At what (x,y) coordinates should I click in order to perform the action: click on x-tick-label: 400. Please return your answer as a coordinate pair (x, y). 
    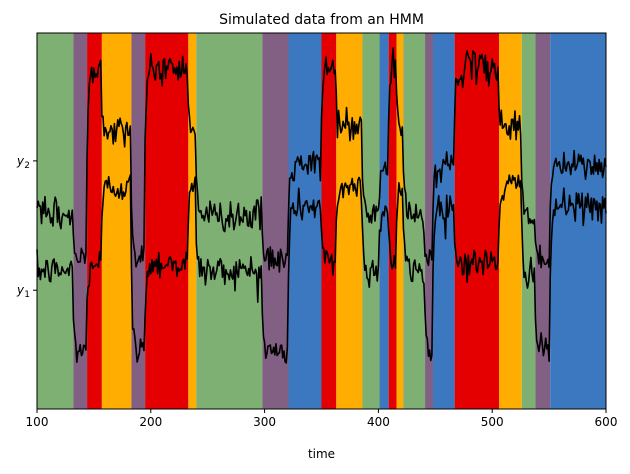
    Looking at the image, I should click on (378, 422).